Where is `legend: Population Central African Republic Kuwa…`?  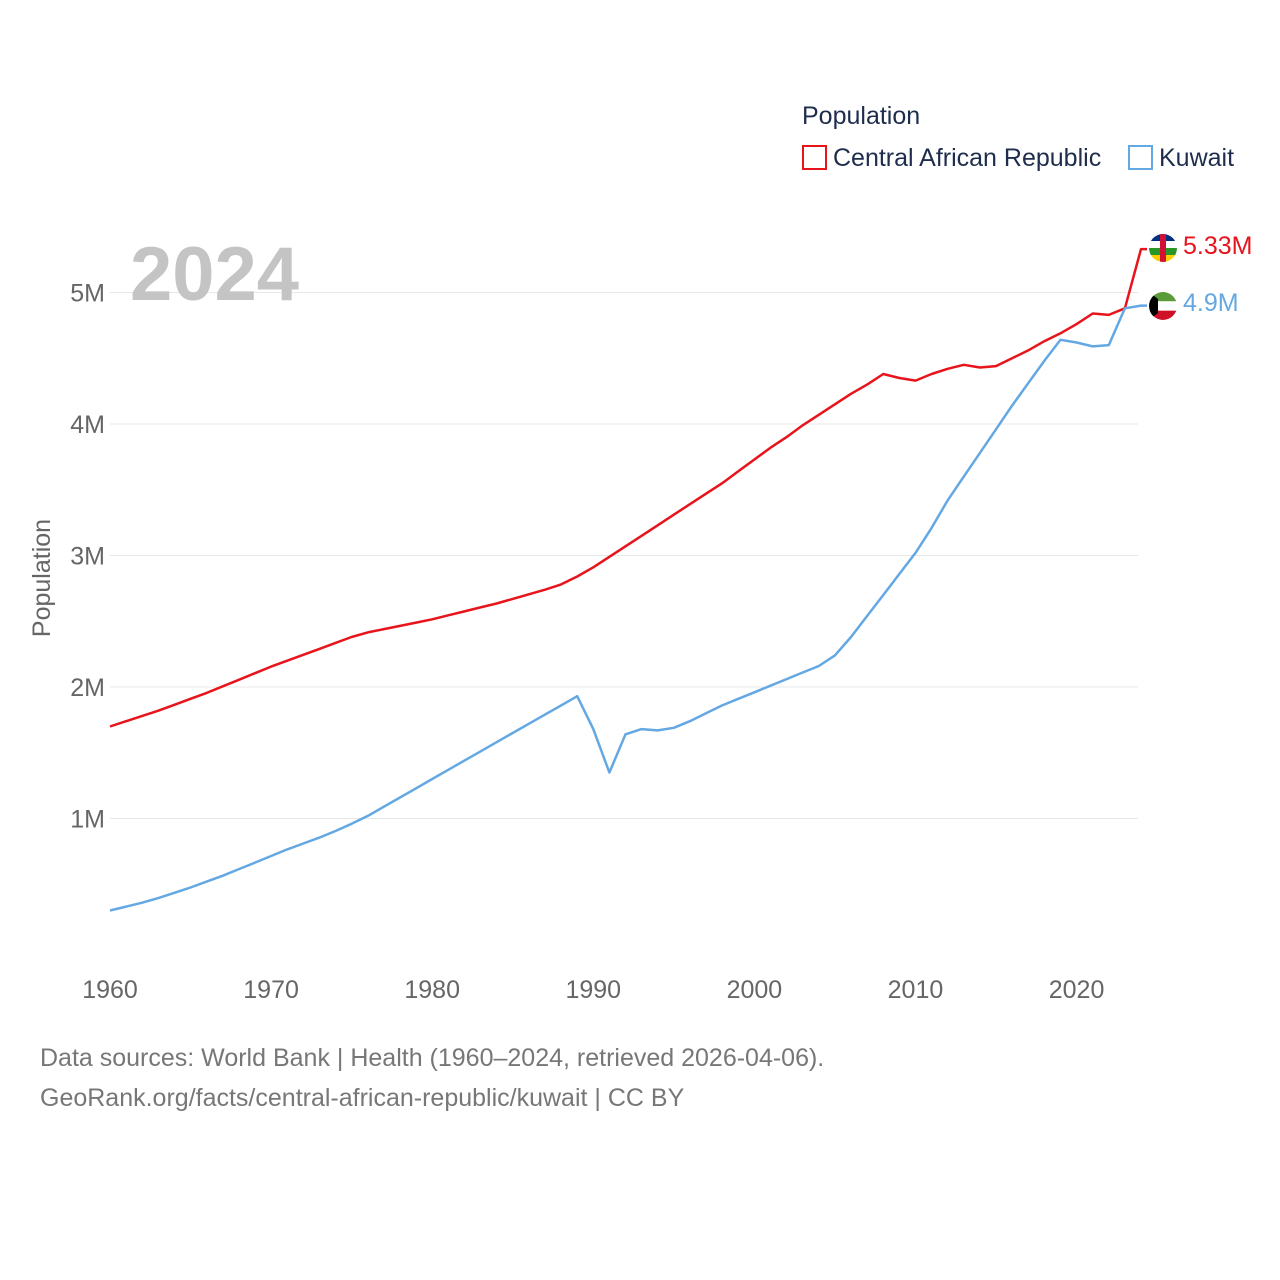
legend: Population Central African Republic Kuwa… is located at coordinates (1018, 137).